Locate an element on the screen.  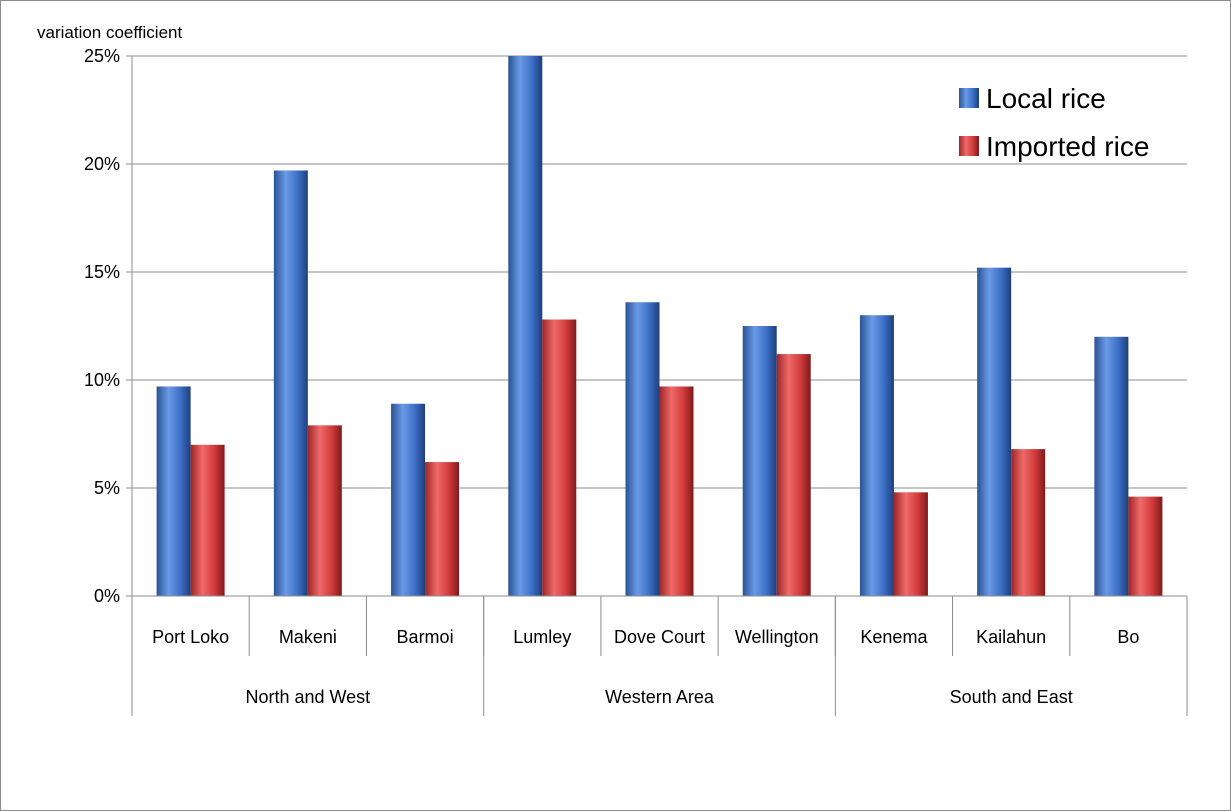
legend-label-imported-rice: Imported rice is located at coordinates (1067, 146).